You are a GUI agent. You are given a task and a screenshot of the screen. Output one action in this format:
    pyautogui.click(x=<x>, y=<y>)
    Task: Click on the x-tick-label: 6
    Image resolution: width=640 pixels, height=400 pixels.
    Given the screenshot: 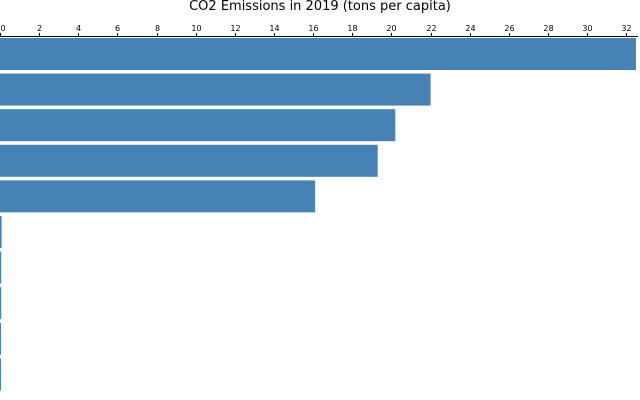 What is the action you would take?
    pyautogui.click(x=117, y=28)
    